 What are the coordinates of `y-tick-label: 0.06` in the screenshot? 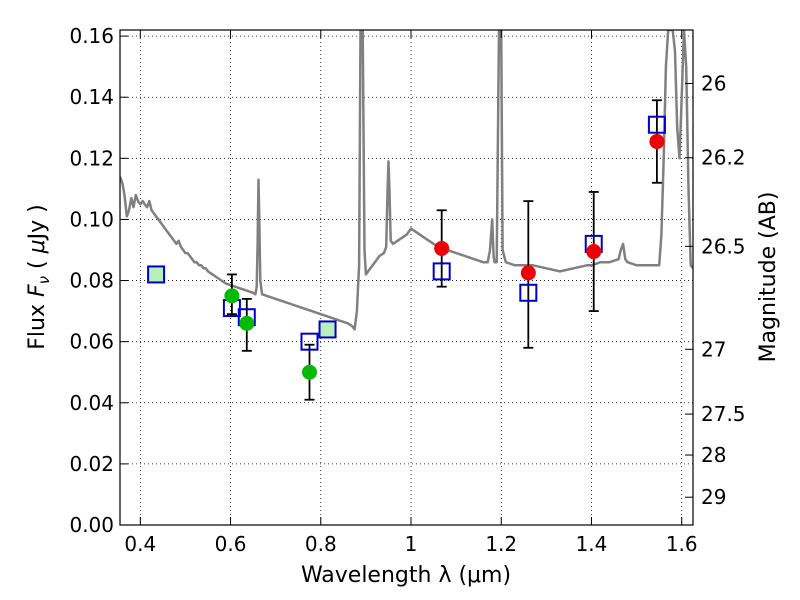 It's located at (91, 342).